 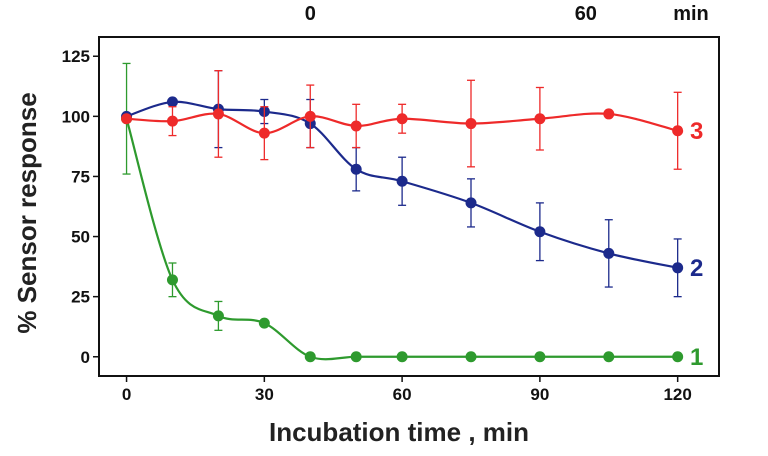 What do you see at coordinates (677, 394) in the screenshot?
I see `x-tick-label: 120` at bounding box center [677, 394].